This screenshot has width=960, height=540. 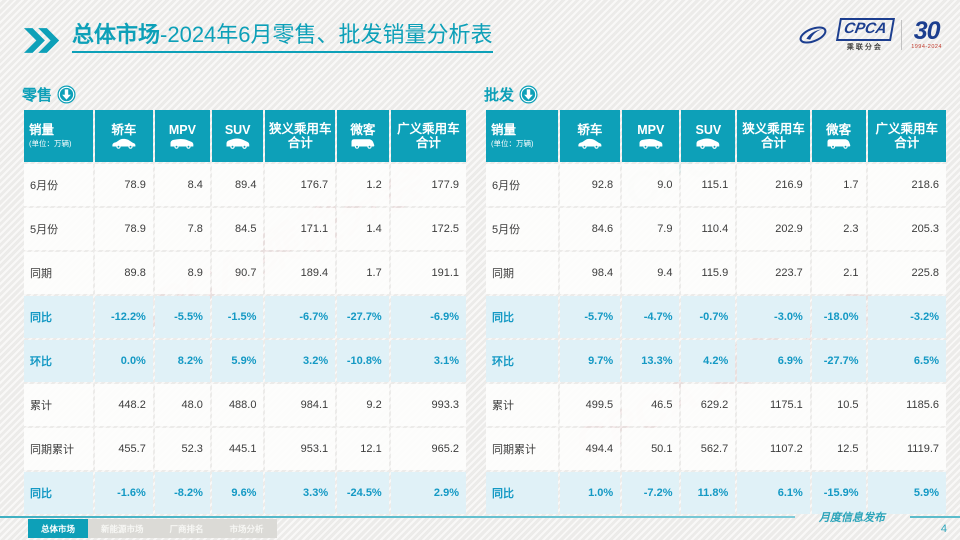 What do you see at coordinates (300, 449) in the screenshot?
I see `cell-value: 953.1` at bounding box center [300, 449].